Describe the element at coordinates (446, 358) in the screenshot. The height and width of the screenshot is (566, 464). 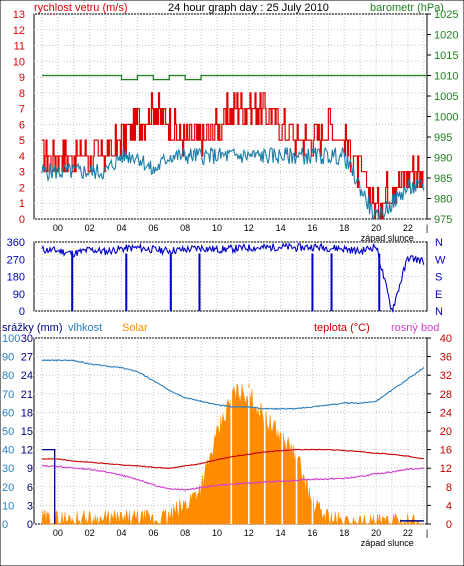
I see `temperature-tick-label: 36` at that location.